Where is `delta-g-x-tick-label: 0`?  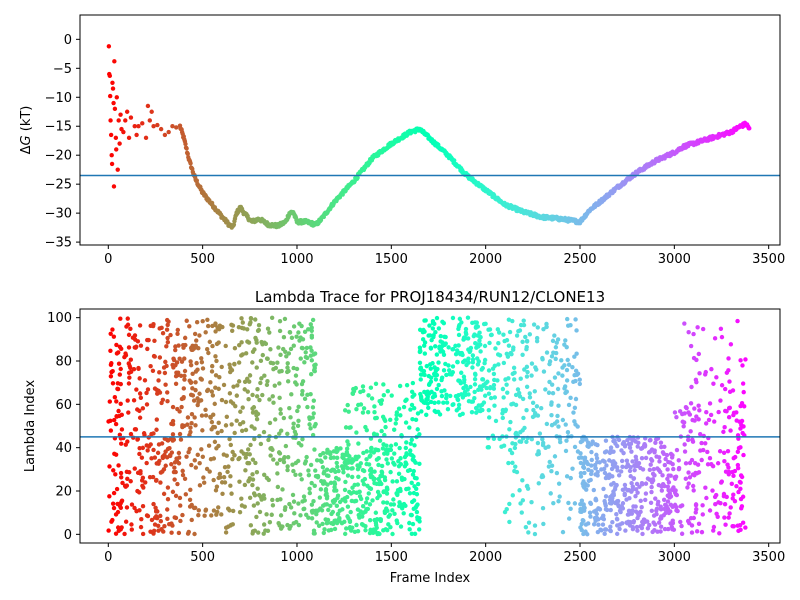
delta-g-x-tick-label: 0 is located at coordinates (108, 259).